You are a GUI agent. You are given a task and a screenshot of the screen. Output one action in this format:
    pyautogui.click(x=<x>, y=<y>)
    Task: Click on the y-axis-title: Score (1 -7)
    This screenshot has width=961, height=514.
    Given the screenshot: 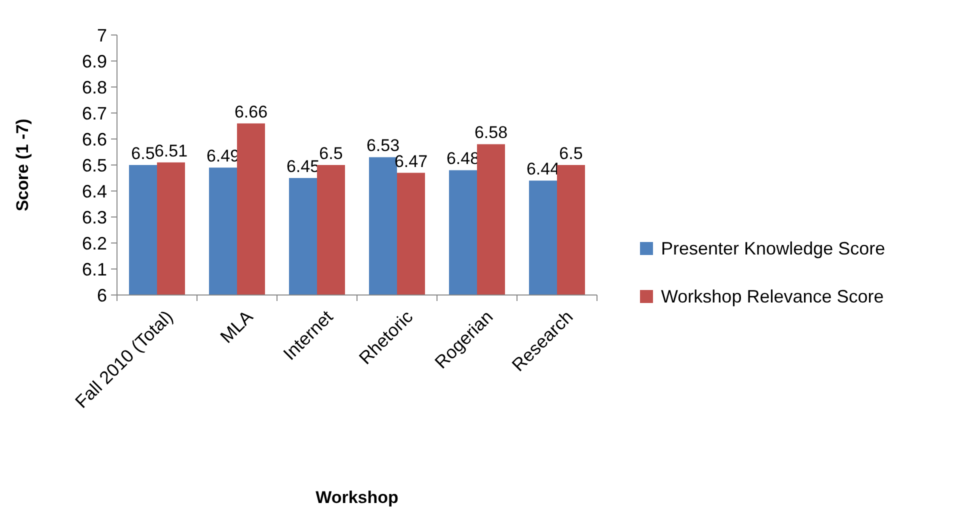 What is the action you would take?
    pyautogui.click(x=22, y=165)
    